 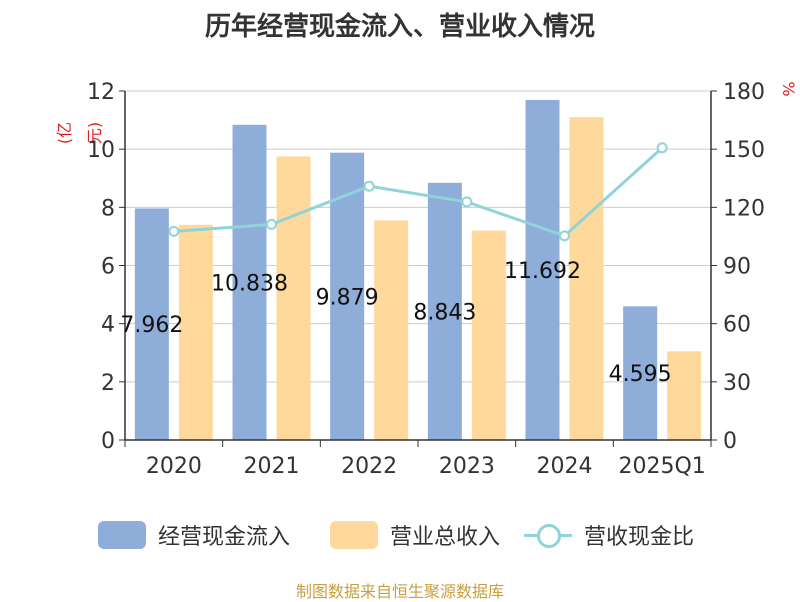 I want to click on left-axis-tick-label: 4, so click(x=108, y=325).